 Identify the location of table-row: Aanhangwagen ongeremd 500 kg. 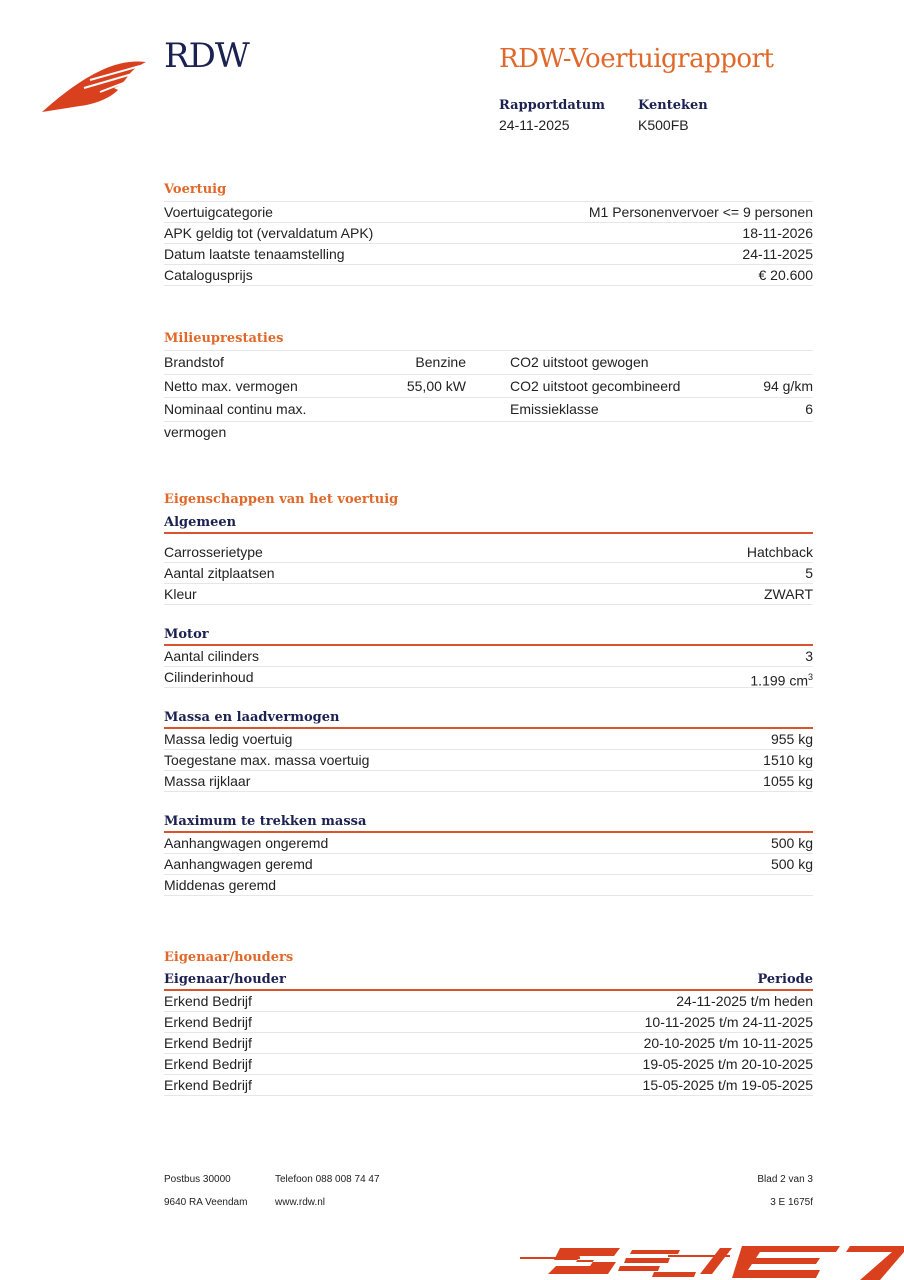
(488, 843).